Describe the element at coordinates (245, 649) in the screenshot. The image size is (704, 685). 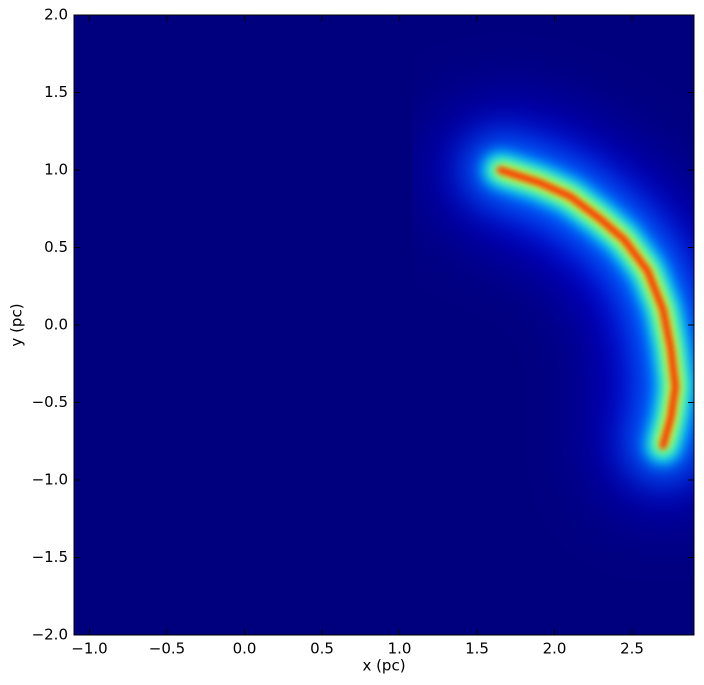
I see `x-tick-label: 0.0` at that location.